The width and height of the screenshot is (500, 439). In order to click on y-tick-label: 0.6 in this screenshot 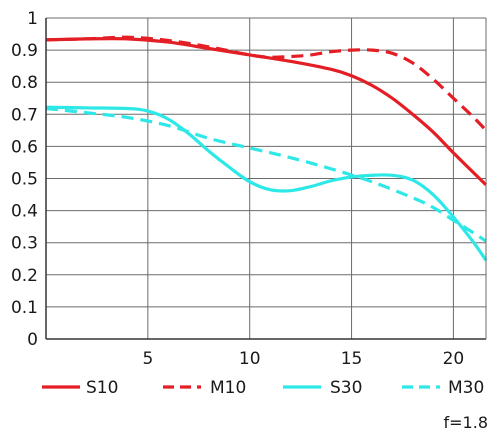, I will do `click(24, 147)`.